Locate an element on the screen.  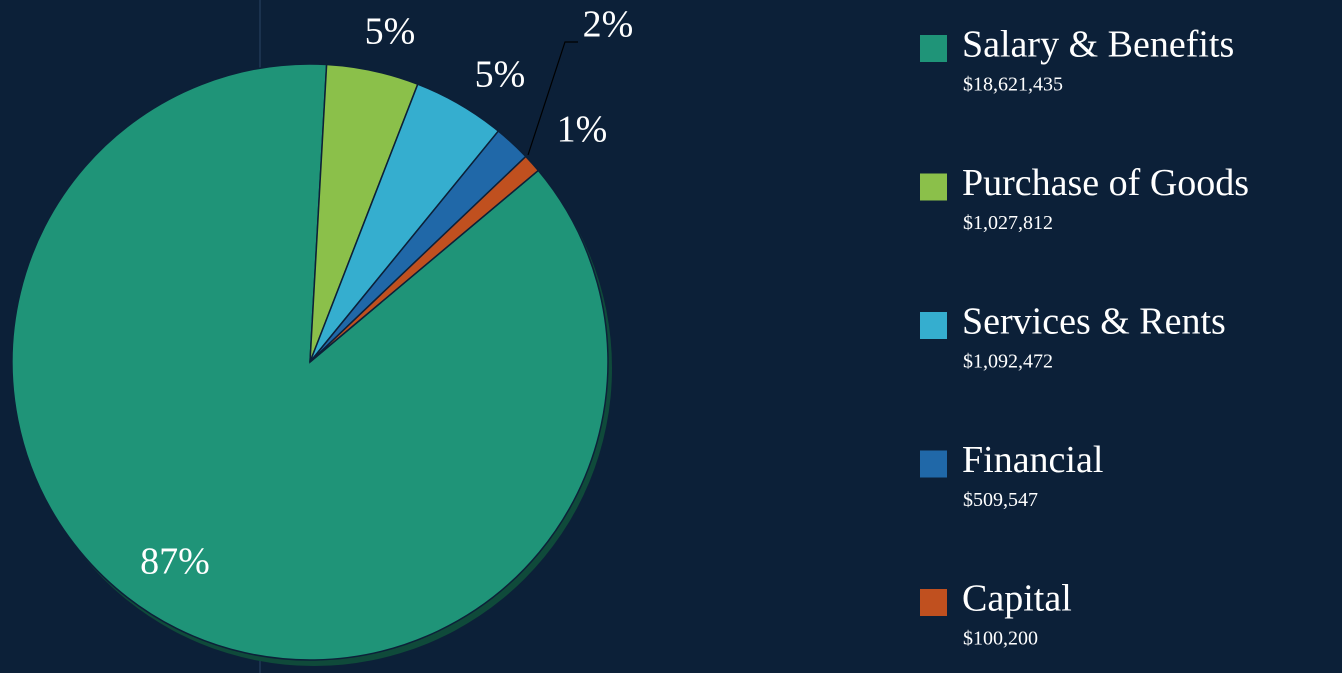
legend-amount: $509,547 is located at coordinates (1000, 500).